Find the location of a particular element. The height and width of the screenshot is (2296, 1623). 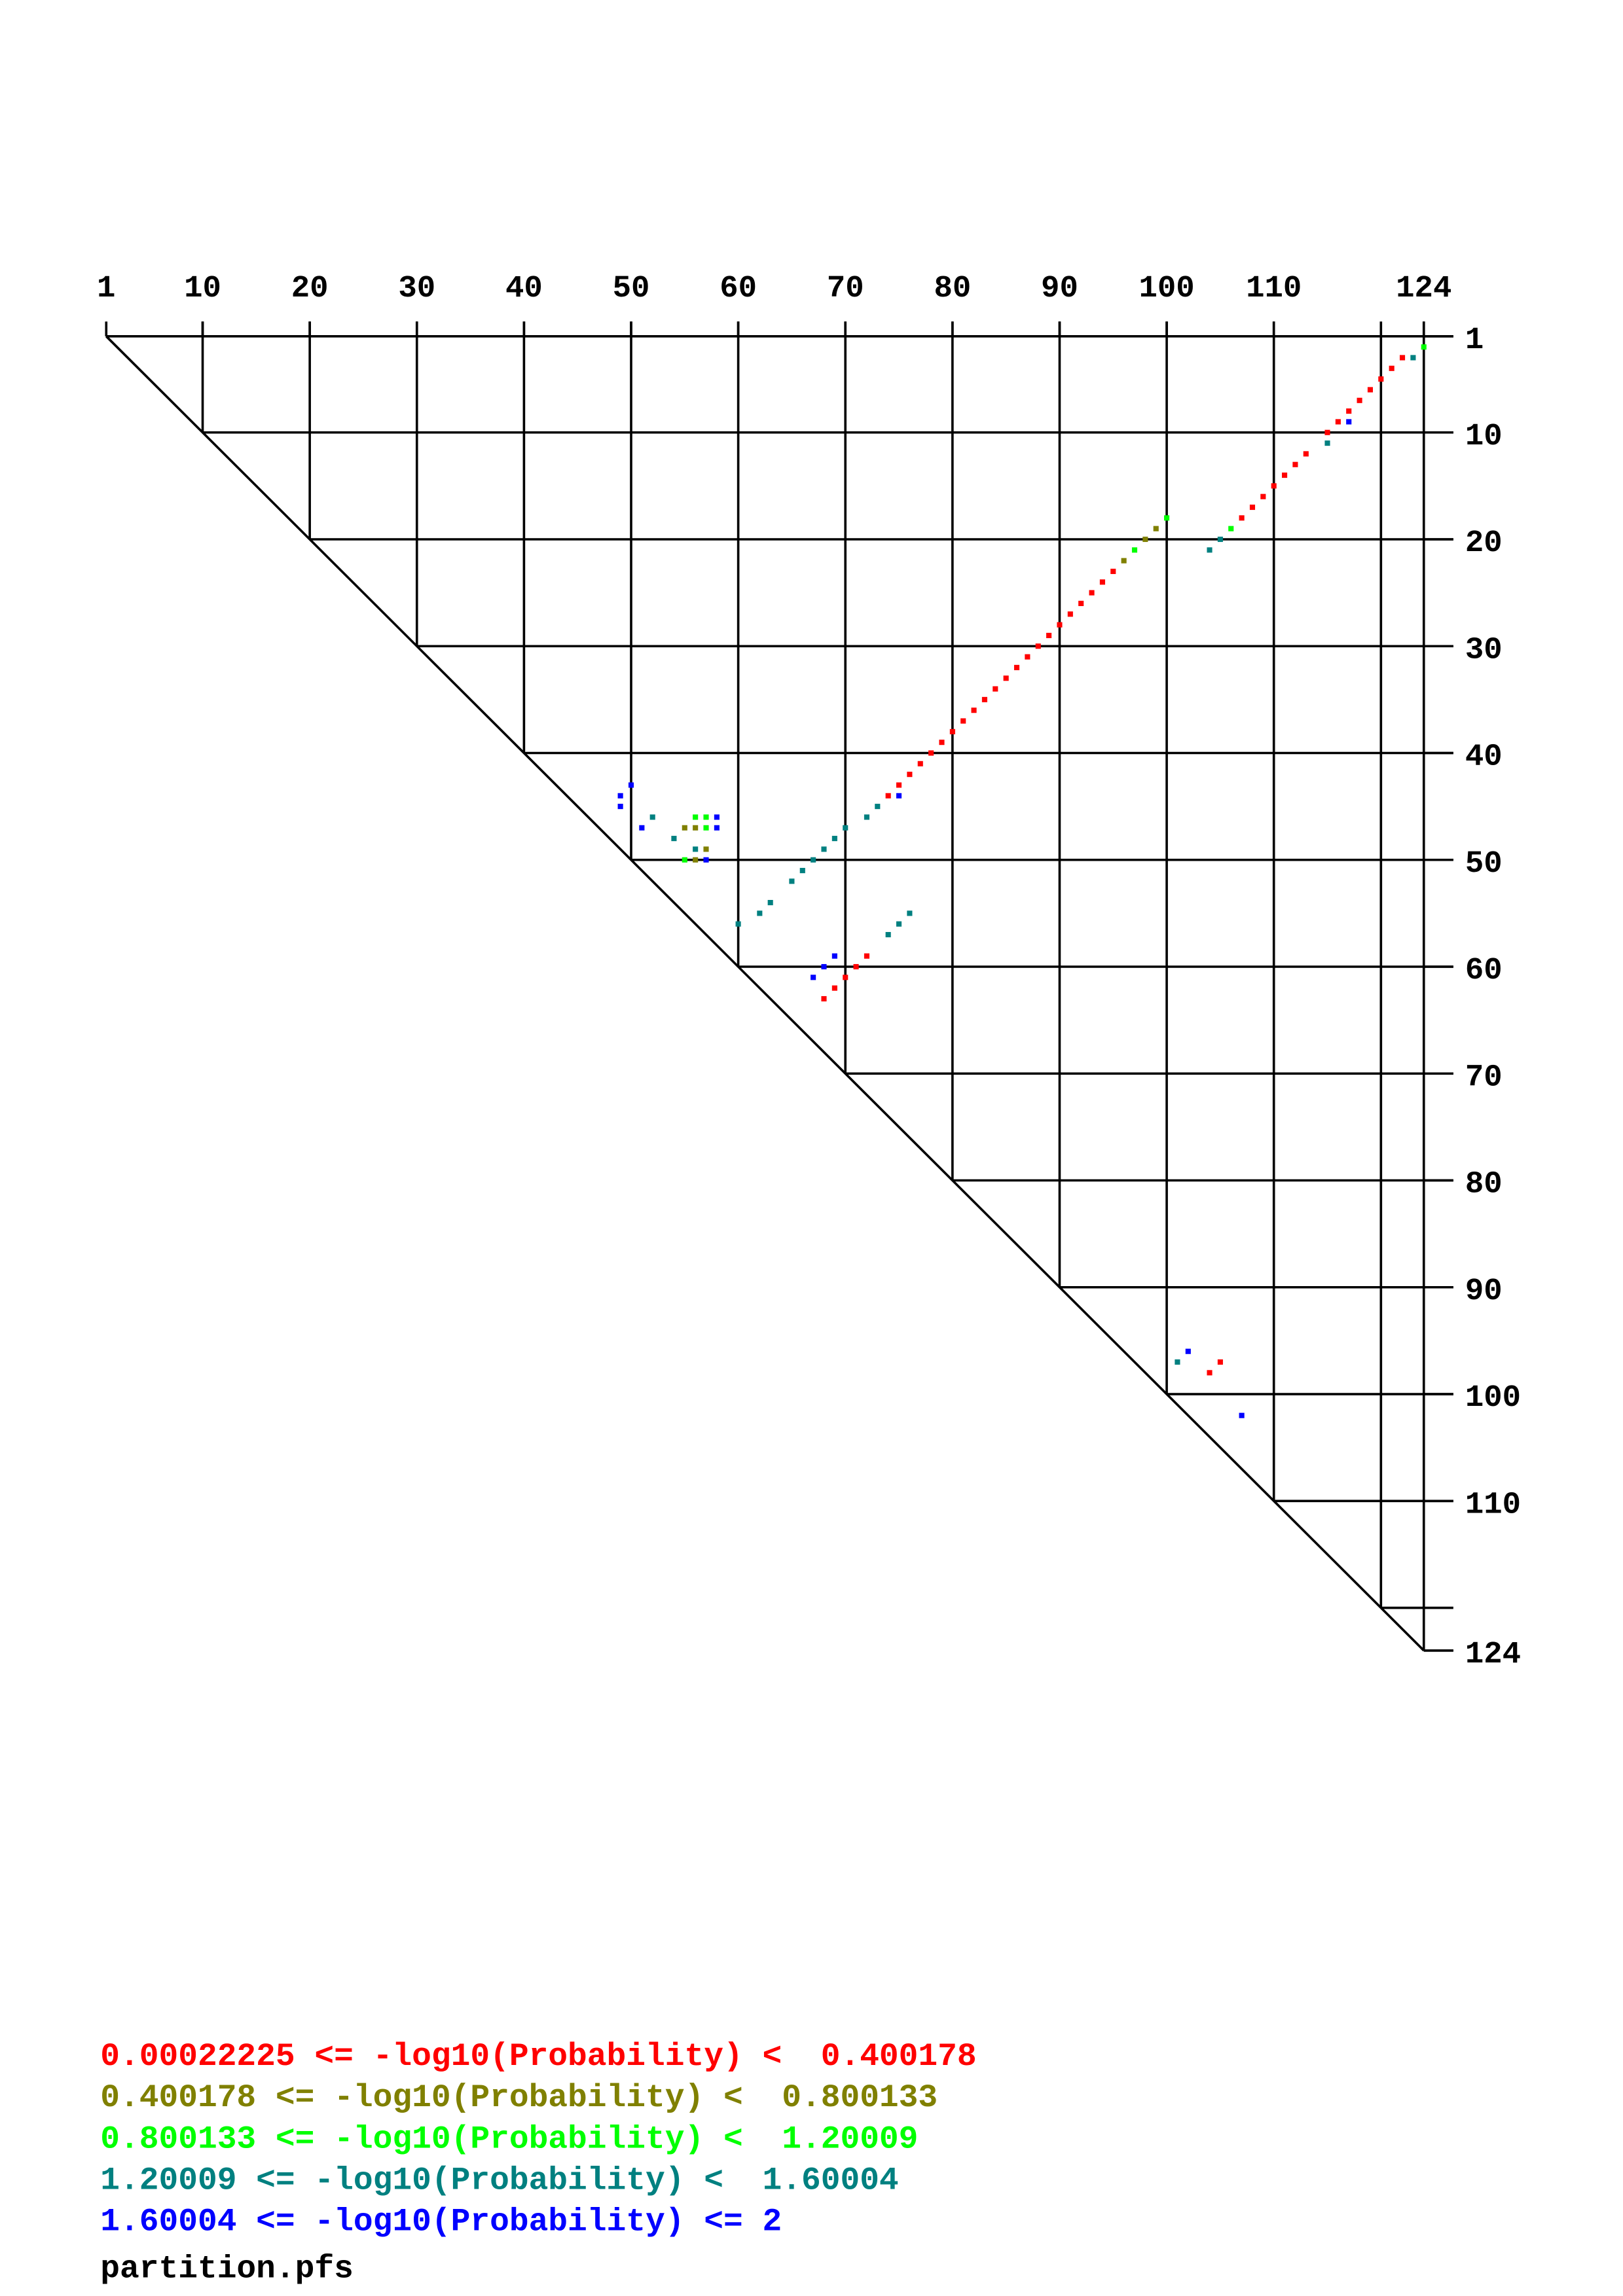

x-tick-label: 80 is located at coordinates (952, 289).